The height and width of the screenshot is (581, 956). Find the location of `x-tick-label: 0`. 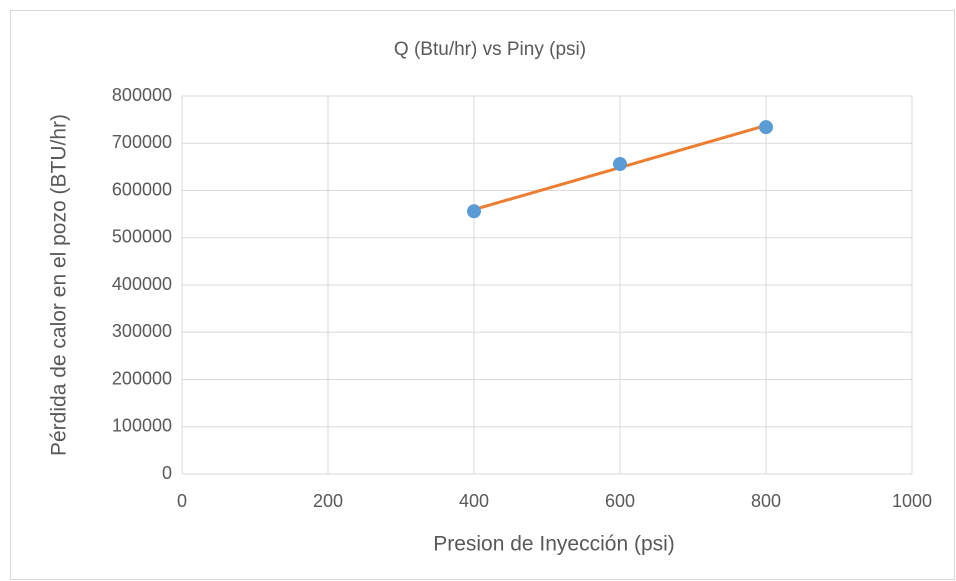

x-tick-label: 0 is located at coordinates (182, 501).